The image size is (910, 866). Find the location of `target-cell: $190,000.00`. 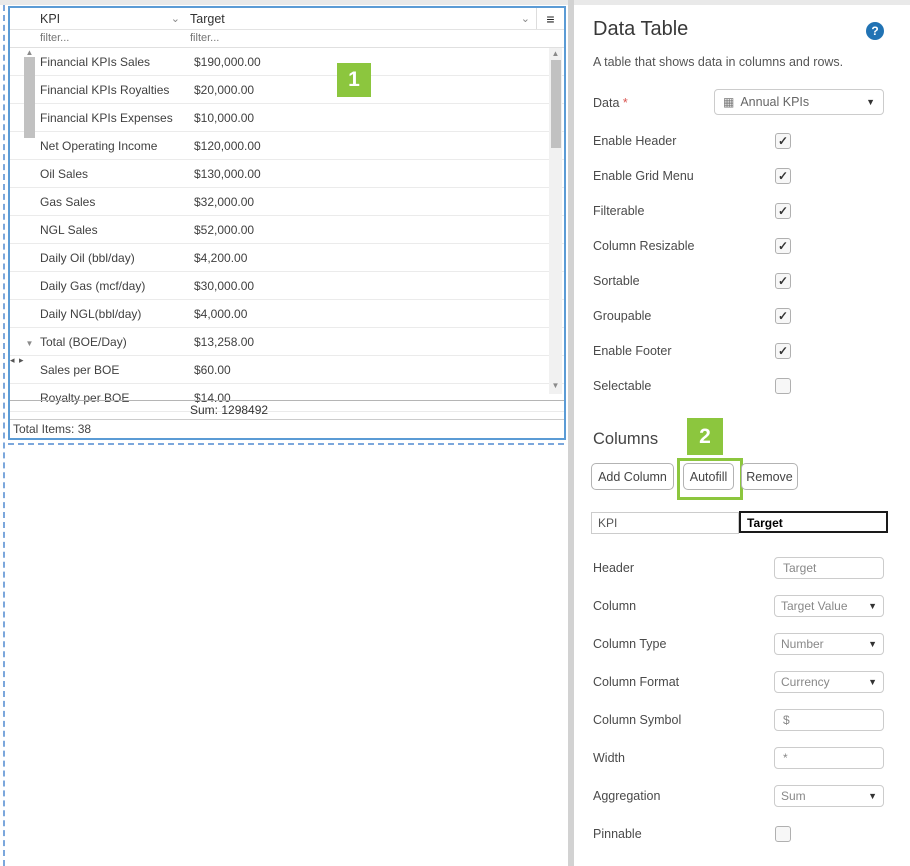

target-cell: $190,000.00 is located at coordinates (227, 61).